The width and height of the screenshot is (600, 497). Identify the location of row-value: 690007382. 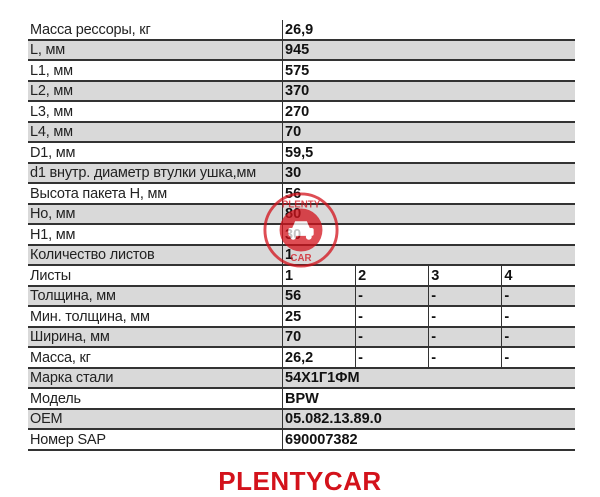
(428, 440).